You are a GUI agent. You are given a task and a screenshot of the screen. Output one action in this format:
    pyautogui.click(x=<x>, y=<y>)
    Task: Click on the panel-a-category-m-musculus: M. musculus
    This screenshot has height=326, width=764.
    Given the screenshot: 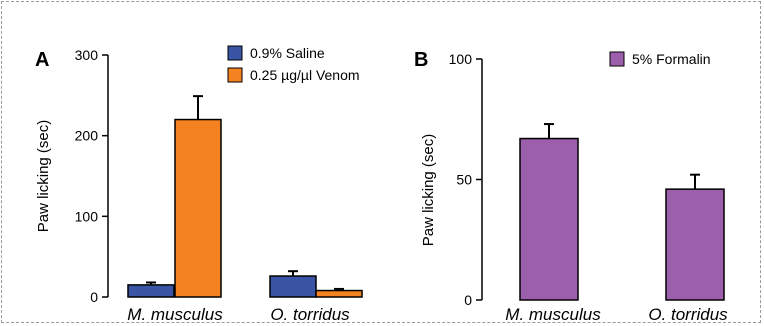 What is the action you would take?
    pyautogui.click(x=175, y=314)
    